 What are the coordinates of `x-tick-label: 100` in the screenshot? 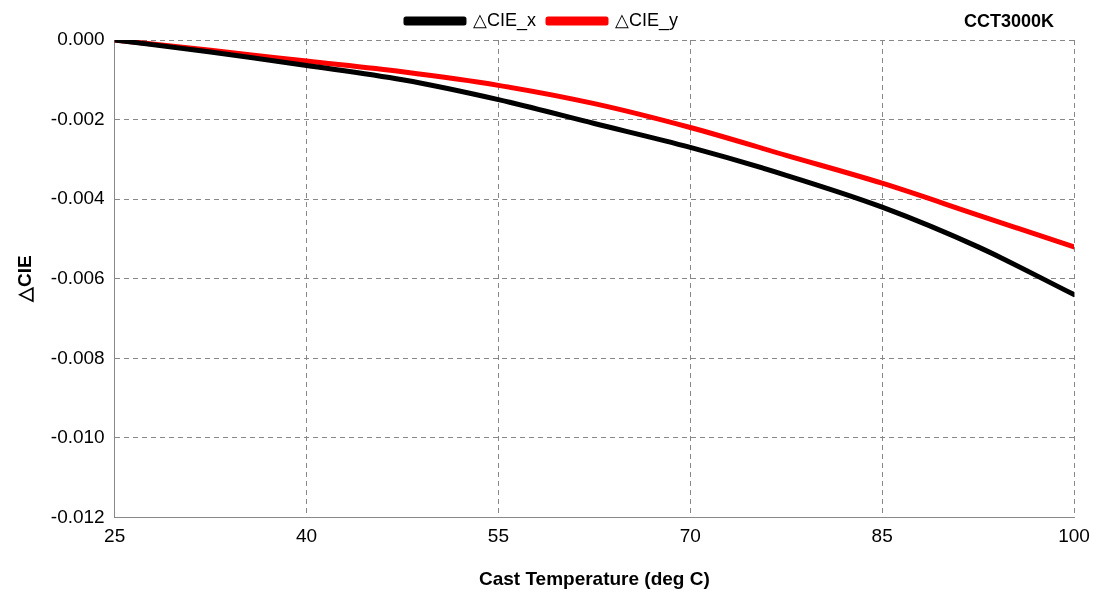 It's located at (1074, 536).